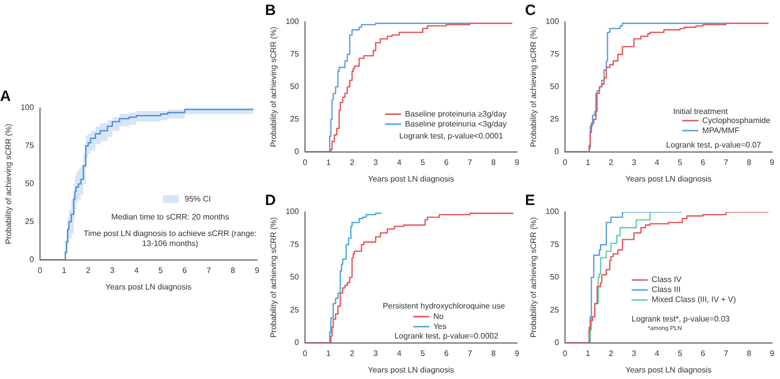 Image resolution: width=780 pixels, height=379 pixels. Describe the element at coordinates (439, 326) in the screenshot. I see `legend-label: Yes` at that location.